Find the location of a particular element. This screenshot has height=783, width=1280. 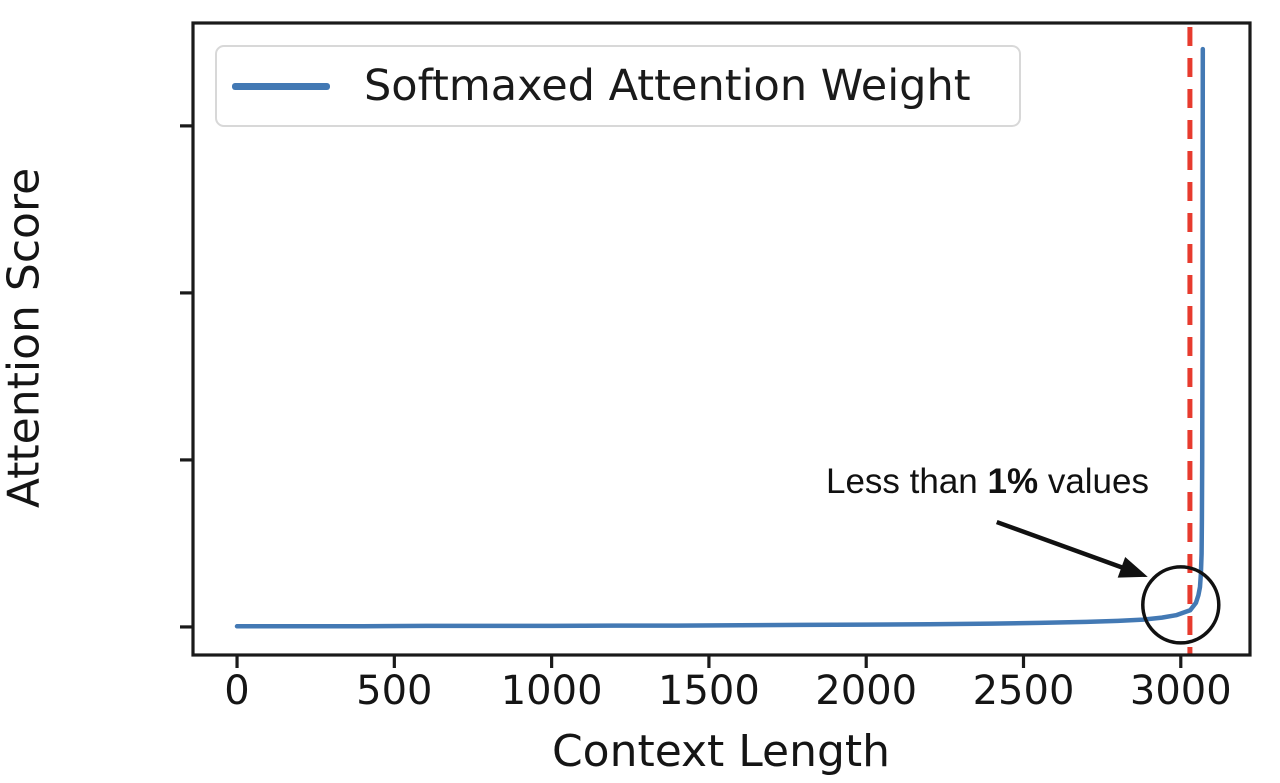

legend: Softmaxed Attention Weight is located at coordinates (618, 86).